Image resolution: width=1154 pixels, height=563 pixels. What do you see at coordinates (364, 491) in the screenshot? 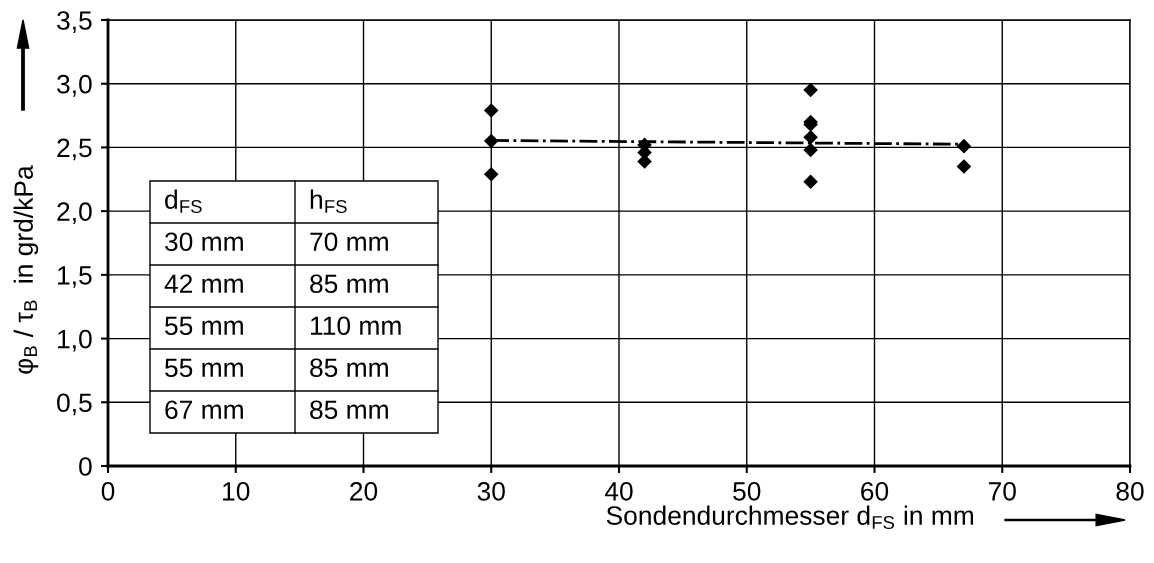
I see `x-tick-label: 20` at bounding box center [364, 491].